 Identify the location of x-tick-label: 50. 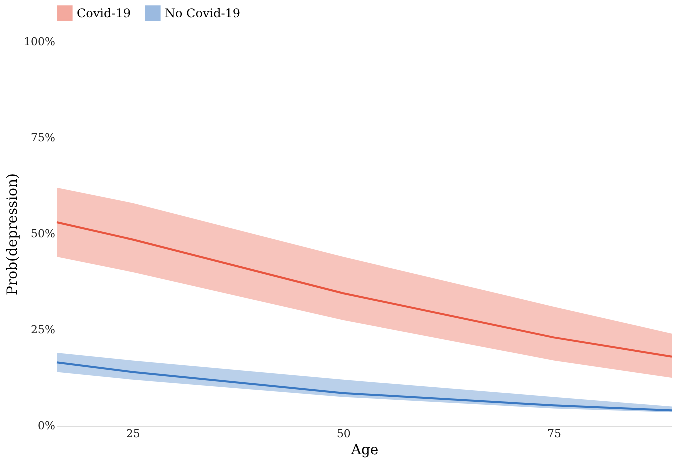
(343, 434).